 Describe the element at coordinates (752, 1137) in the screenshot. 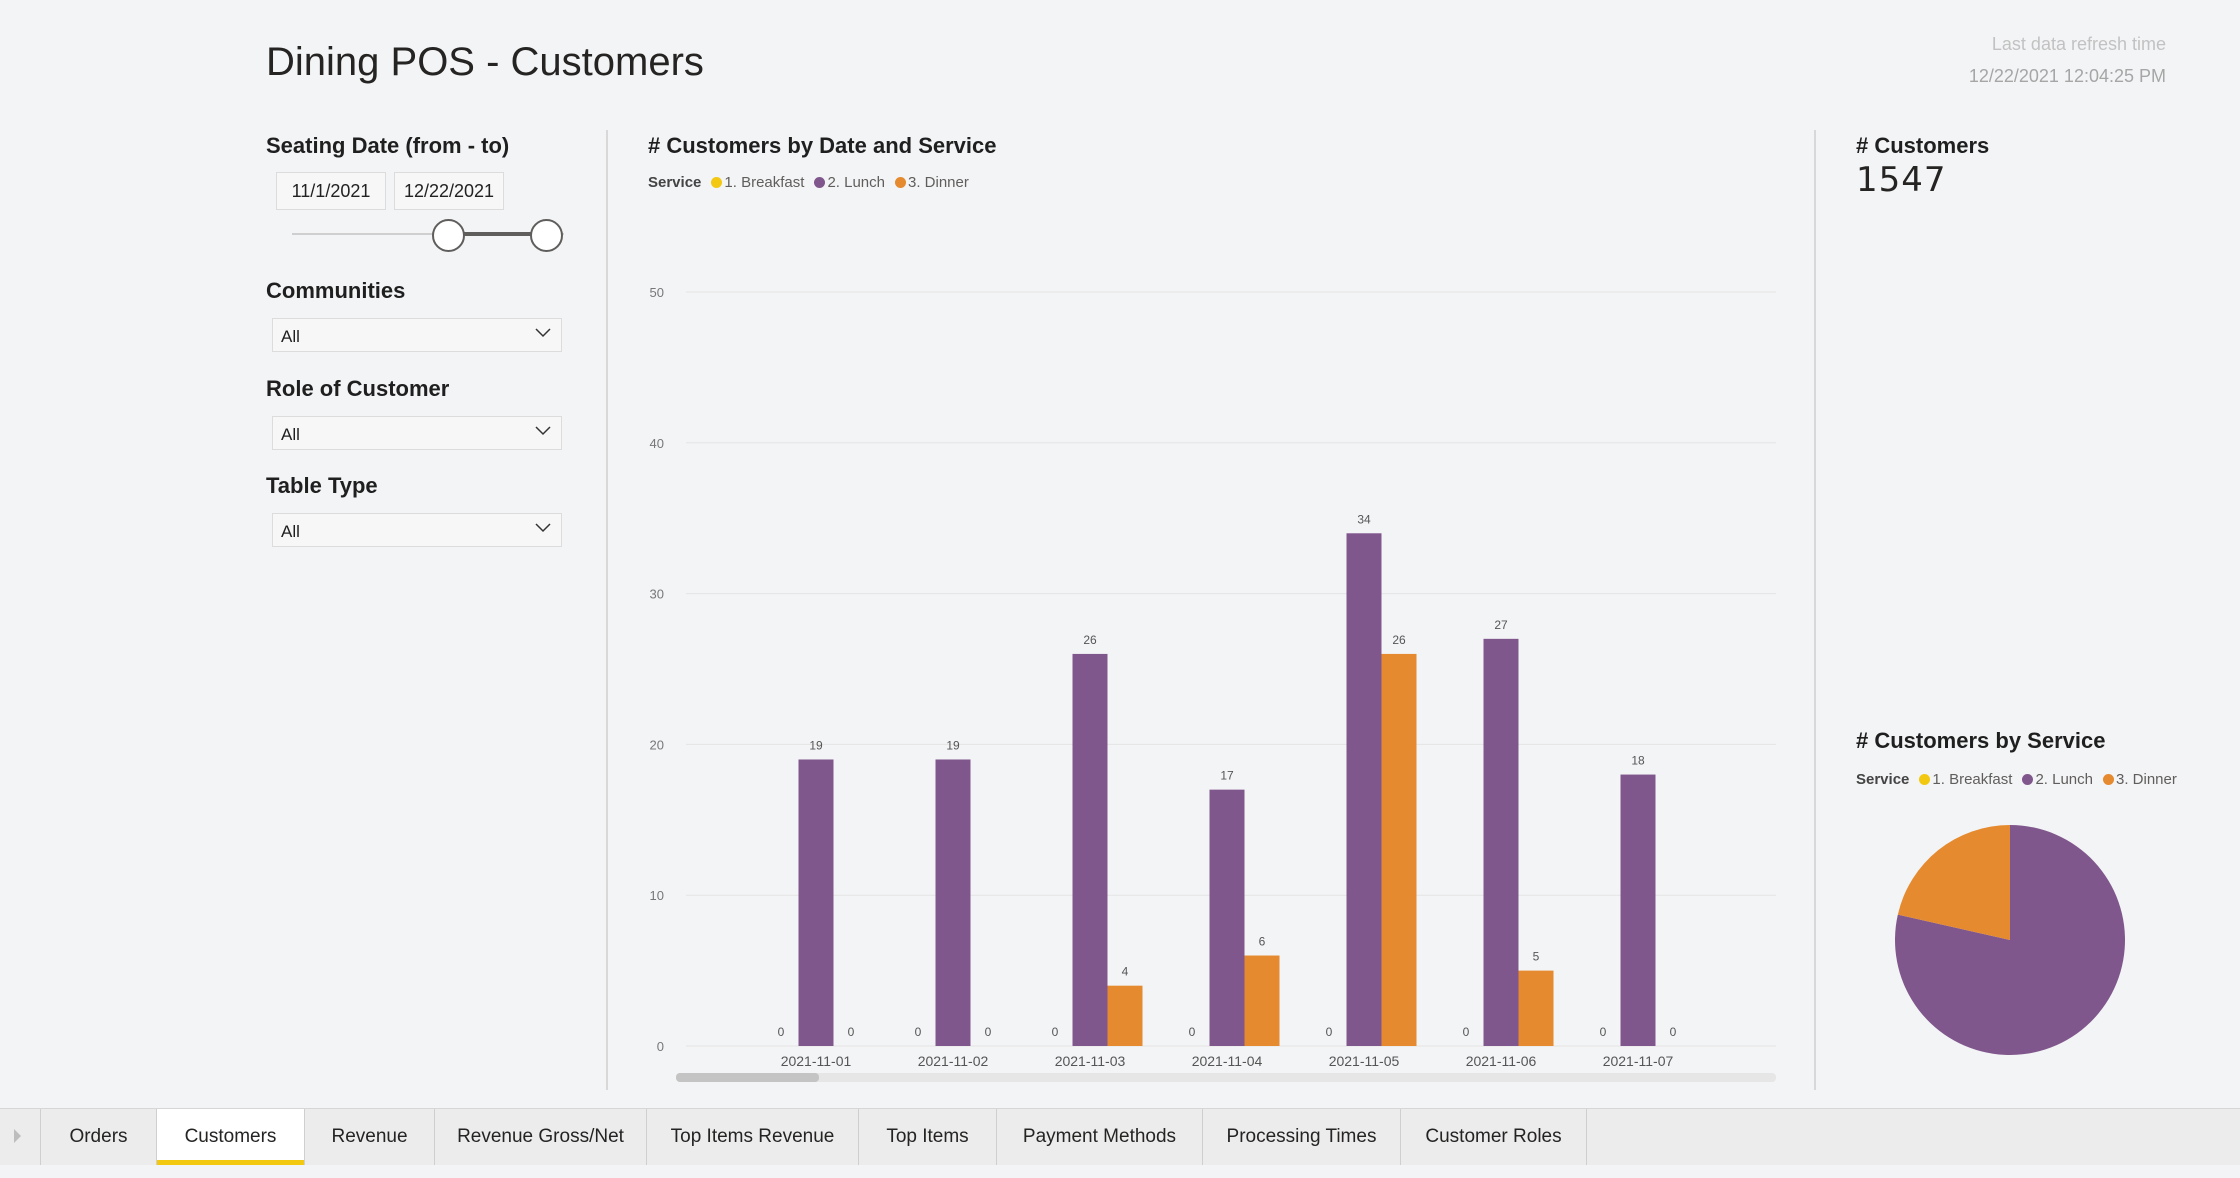

I see `tab-top-items-revenue: Top Items Revenue` at that location.